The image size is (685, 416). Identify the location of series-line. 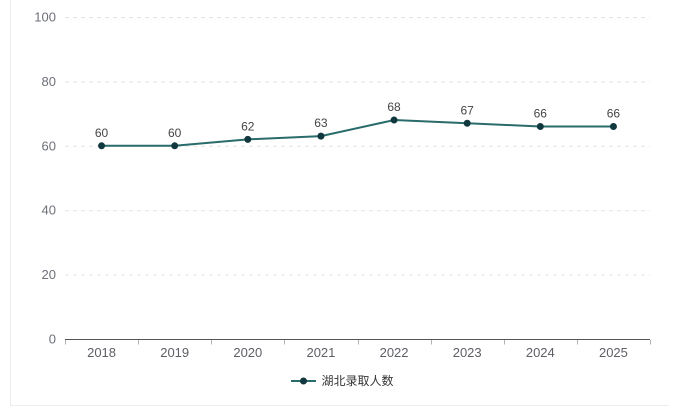
(357, 133).